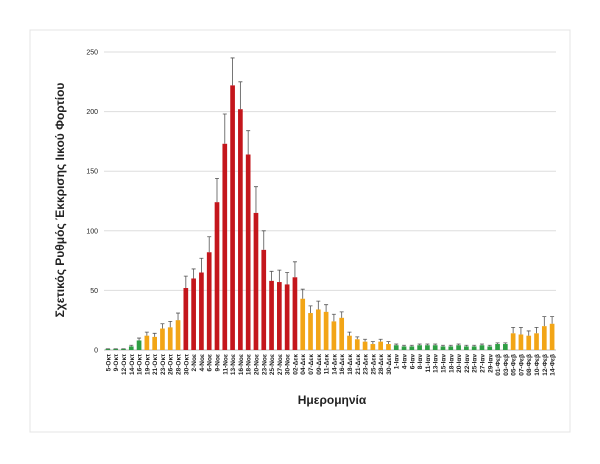 The image size is (600, 464). Describe the element at coordinates (389, 364) in the screenshot. I see `x-tick-label: 30-Δεκ` at that location.